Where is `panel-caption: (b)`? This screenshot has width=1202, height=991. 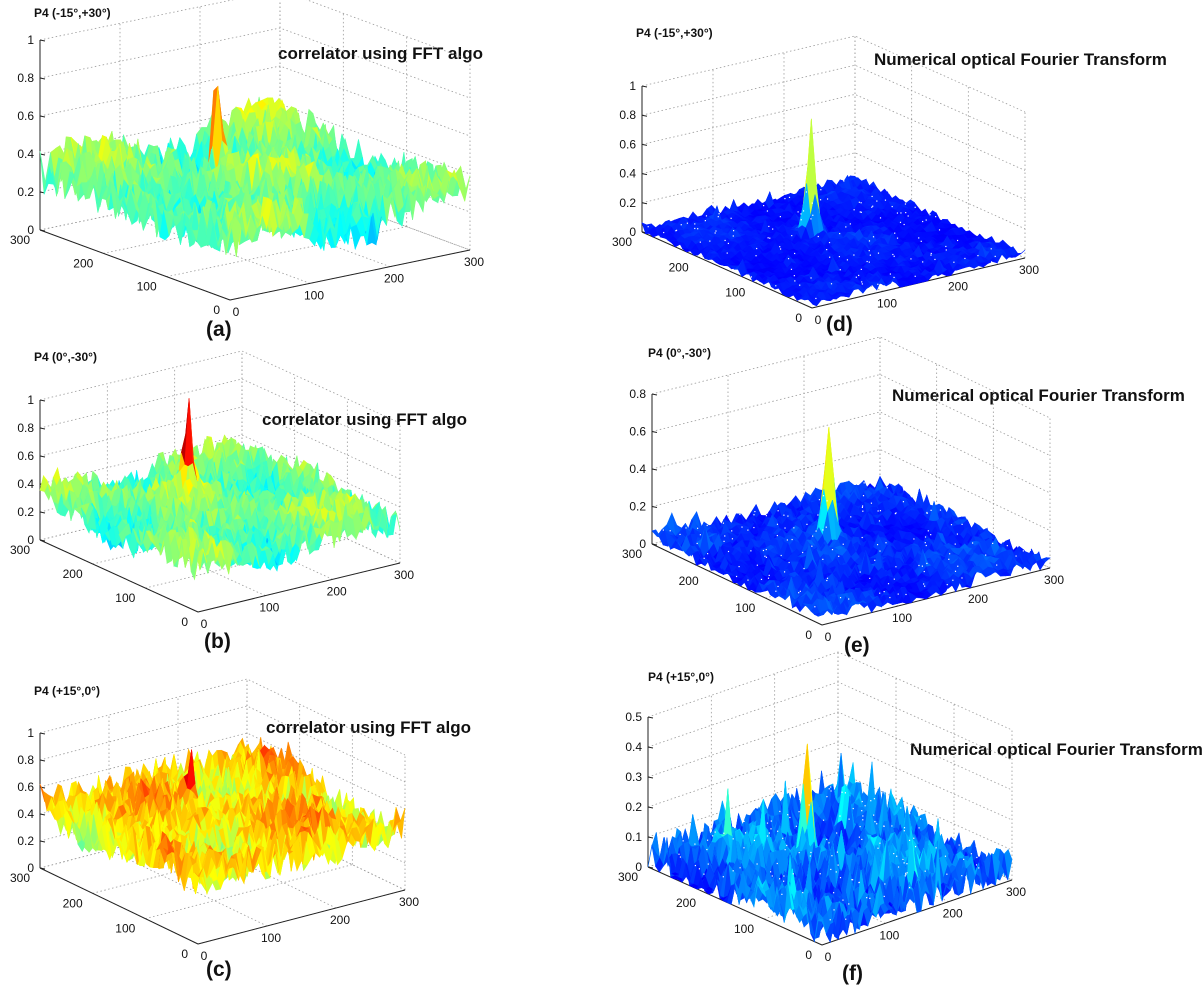 panel-caption: (b) is located at coordinates (217, 641).